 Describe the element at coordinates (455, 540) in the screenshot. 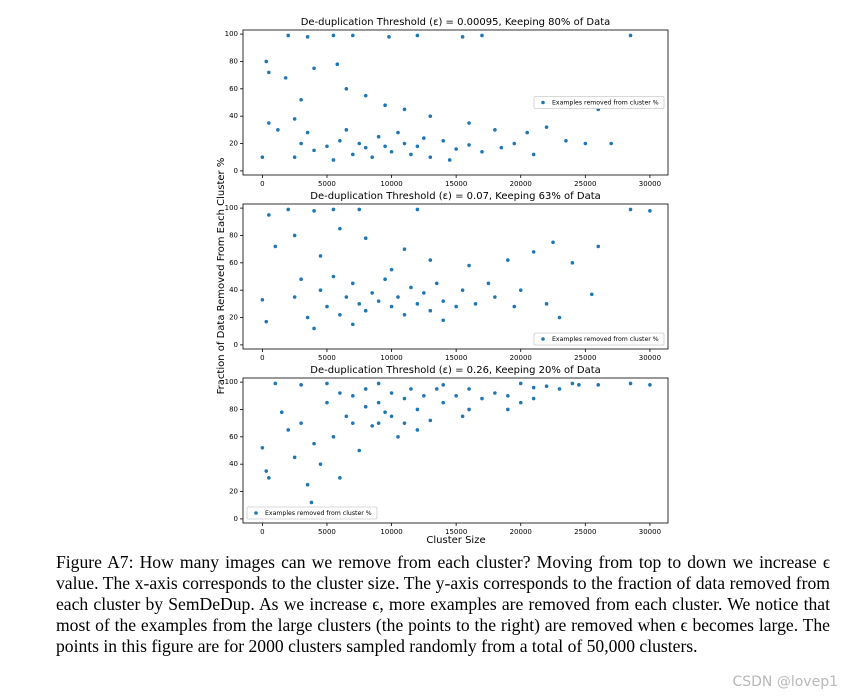

I see `x-axis-label: Cluster Size` at that location.